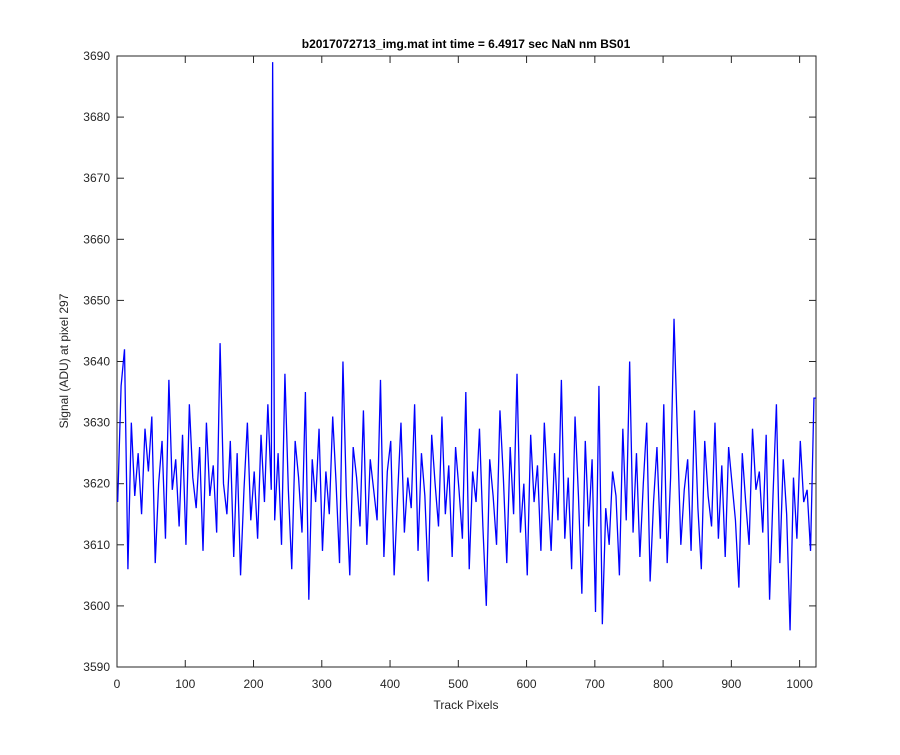  What do you see at coordinates (731, 684) in the screenshot?
I see `x-tick-label: 900` at bounding box center [731, 684].